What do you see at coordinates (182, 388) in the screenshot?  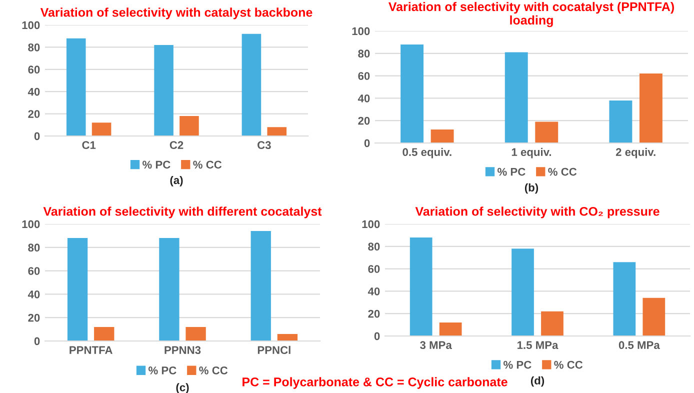 I see `text: (c)` at bounding box center [182, 388].